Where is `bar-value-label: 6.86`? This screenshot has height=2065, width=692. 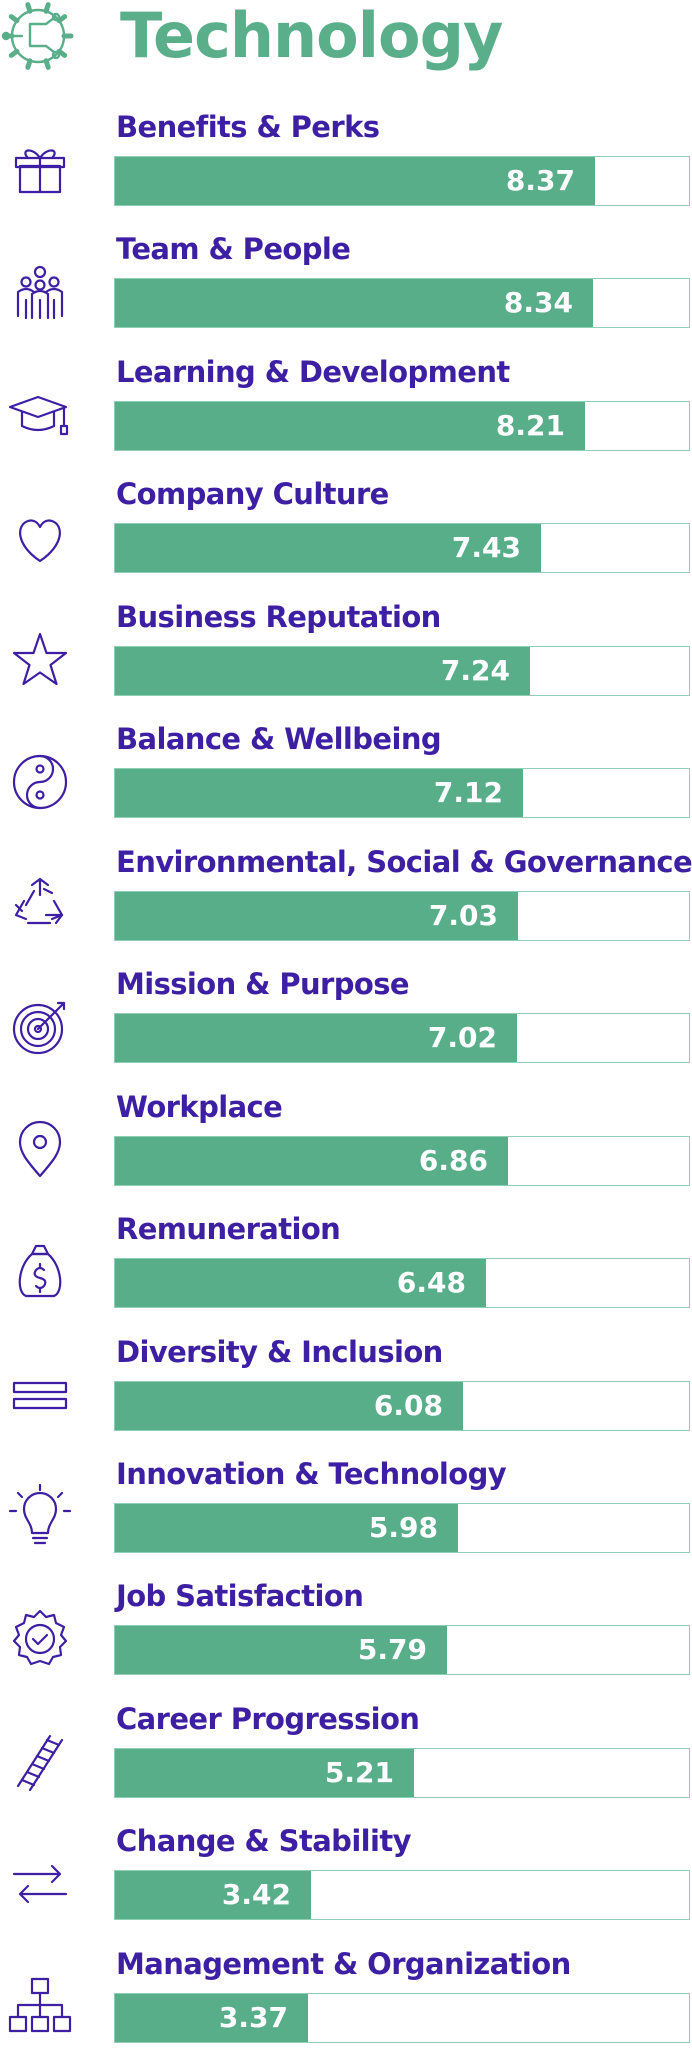
bar-value-label: 6.86 is located at coordinates (453, 1160).